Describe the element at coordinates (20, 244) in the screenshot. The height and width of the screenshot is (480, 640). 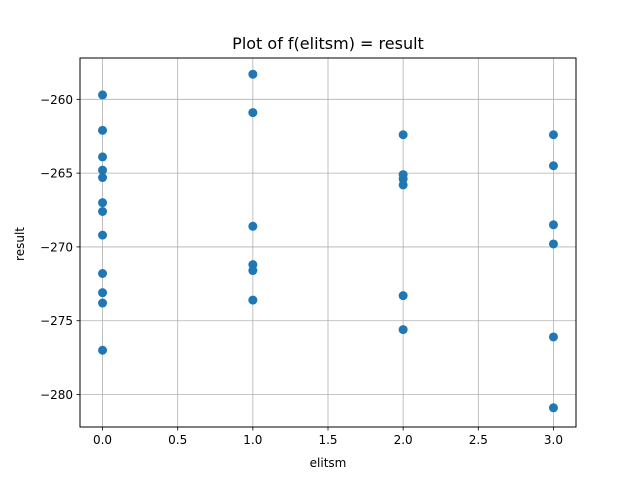
I see `y-axis-label: result` at that location.